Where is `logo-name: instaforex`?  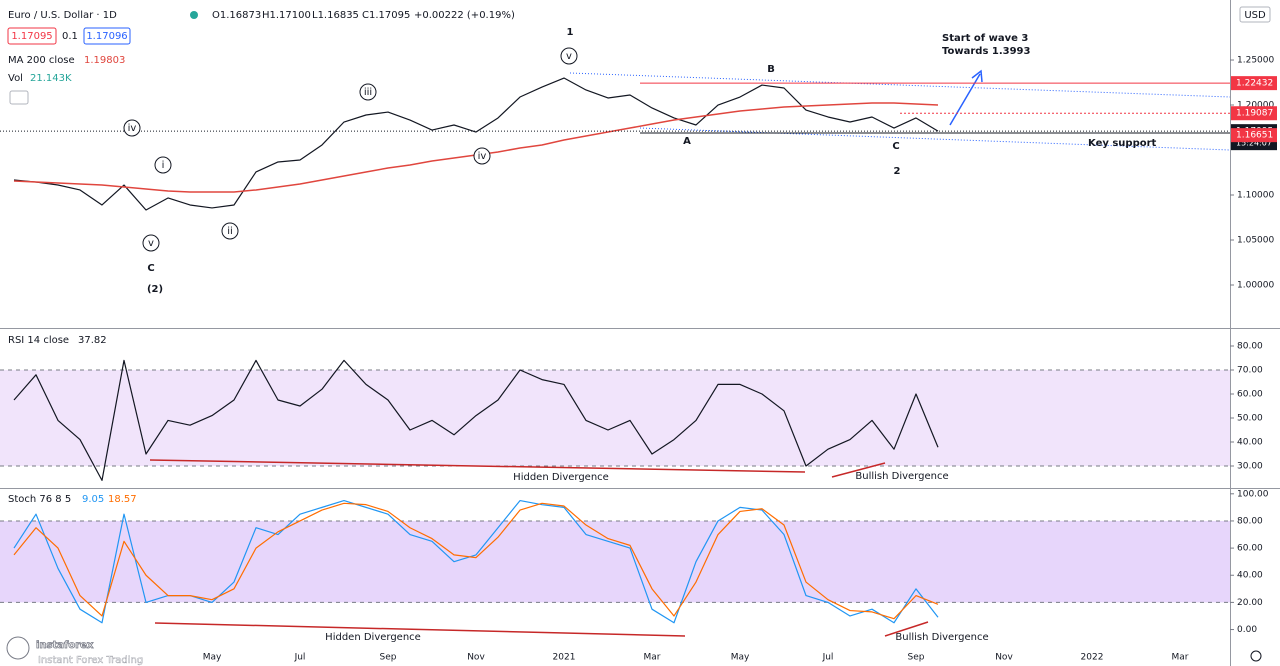
logo-name: instaforex is located at coordinates (65, 645).